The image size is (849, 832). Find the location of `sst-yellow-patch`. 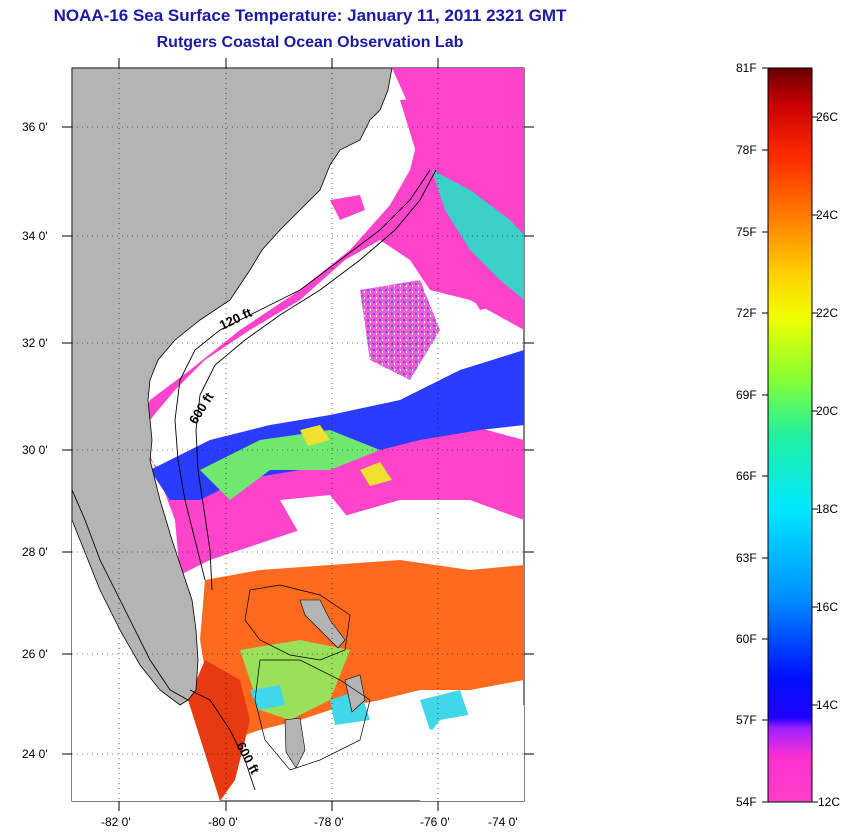

sst-yellow-patch is located at coordinates (346, 455).